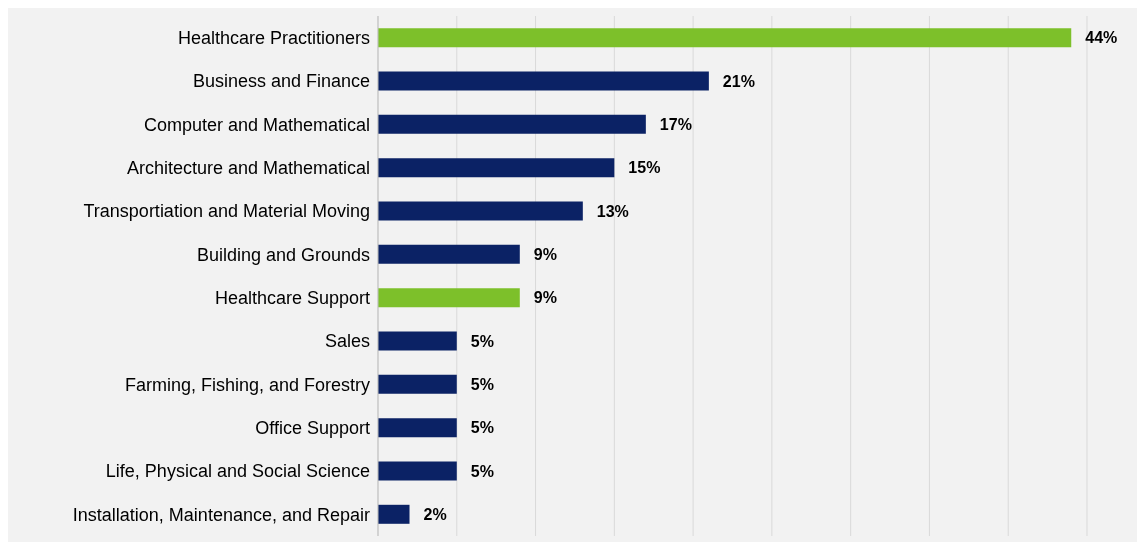 This screenshot has width=1145, height=550. Describe the element at coordinates (273, 38) in the screenshot. I see `y-tick-label: Healthcare Practitioners` at that location.